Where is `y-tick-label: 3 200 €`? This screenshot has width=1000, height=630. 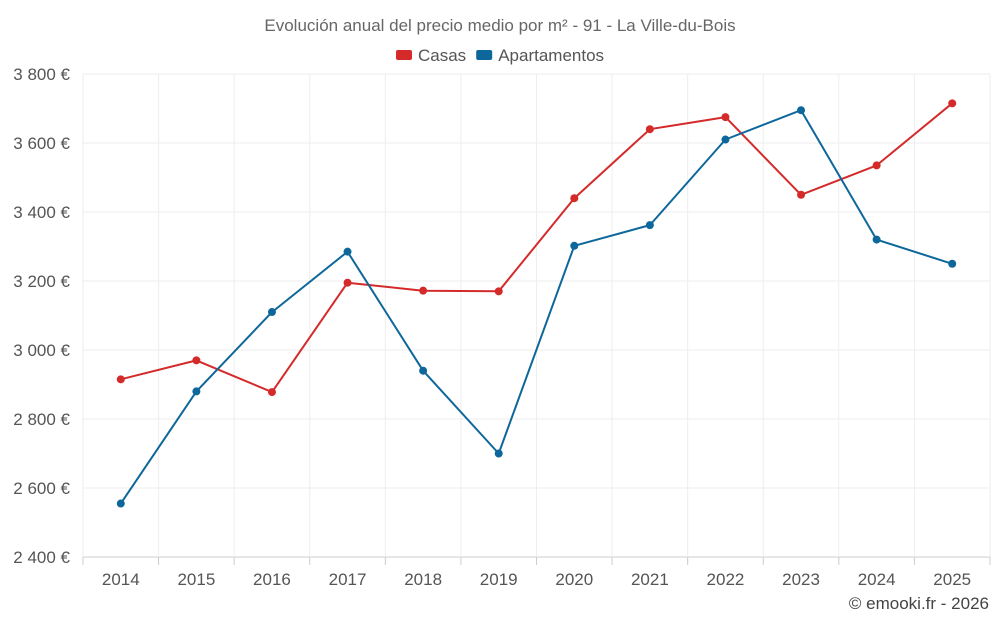
y-tick-label: 3 200 € is located at coordinates (41, 281).